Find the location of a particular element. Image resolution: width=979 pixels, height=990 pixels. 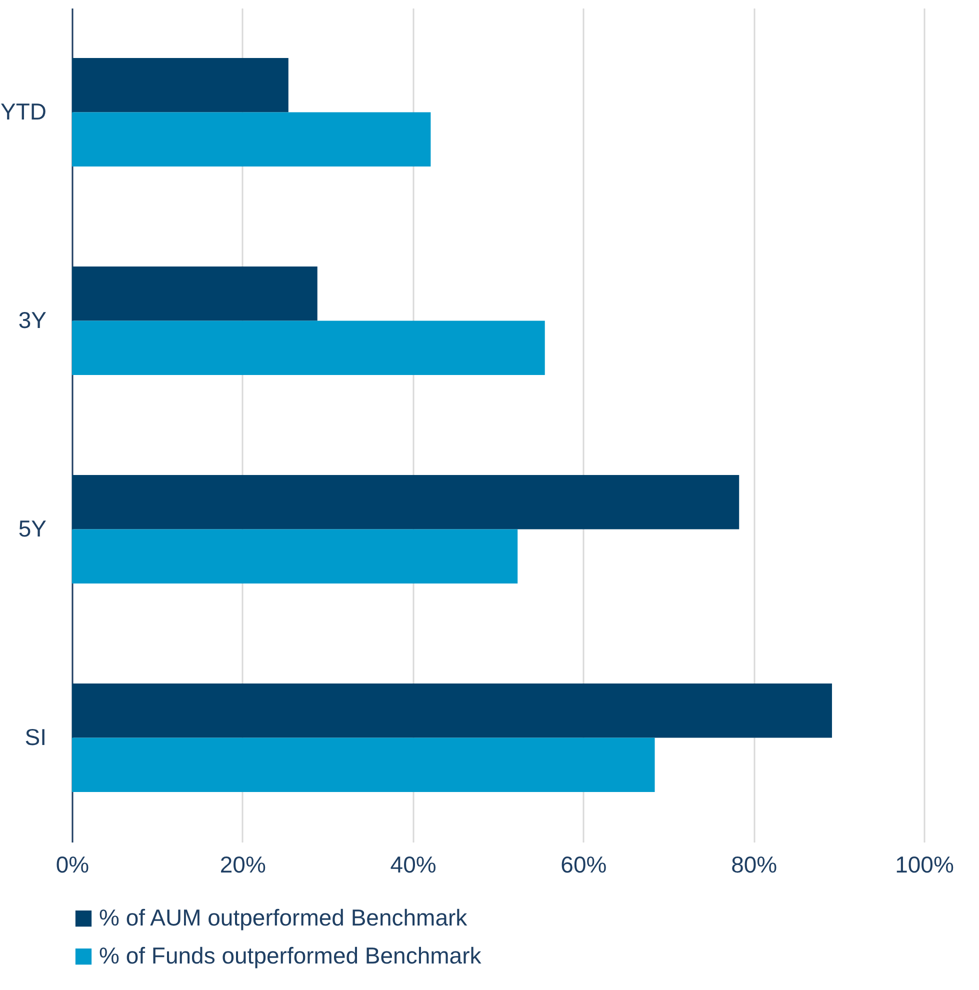

x-tick-label: 100% is located at coordinates (924, 865).